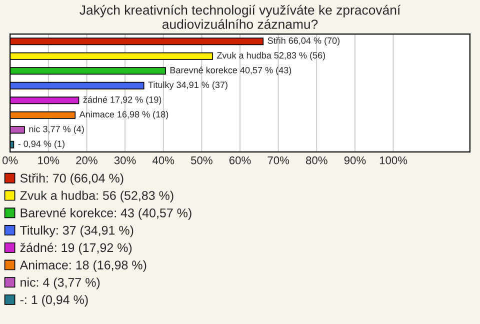  Describe the element at coordinates (83, 266) in the screenshot. I see `legend-label: Animace: 18 (16,98 %)` at that location.